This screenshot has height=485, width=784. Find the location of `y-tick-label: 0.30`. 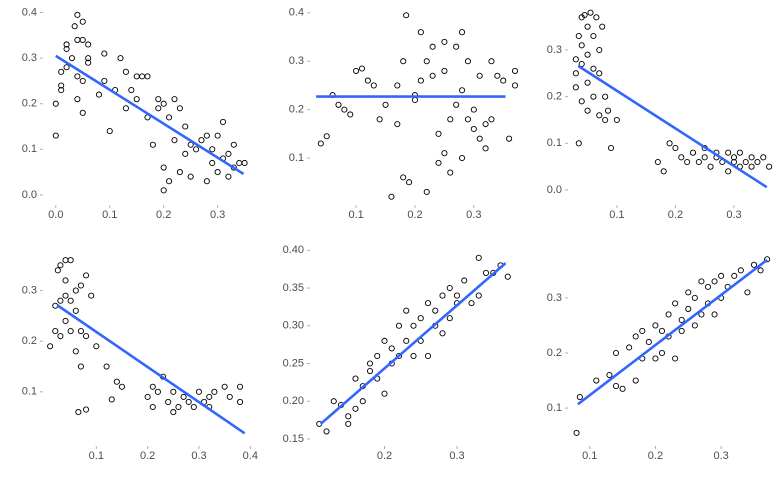

y-tick-label: 0.30 is located at coordinates (293, 326).